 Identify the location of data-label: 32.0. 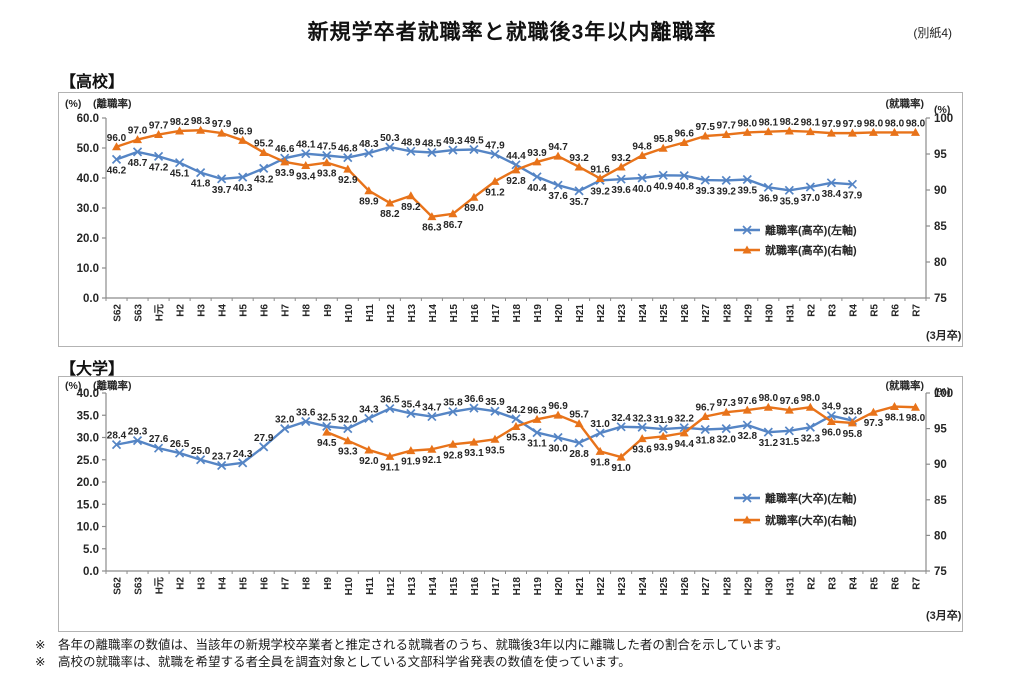
(348, 420).